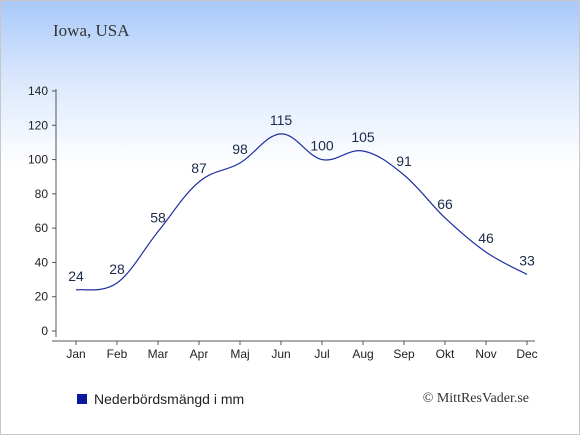 The width and height of the screenshot is (580, 435). I want to click on data-label: 24, so click(76, 276).